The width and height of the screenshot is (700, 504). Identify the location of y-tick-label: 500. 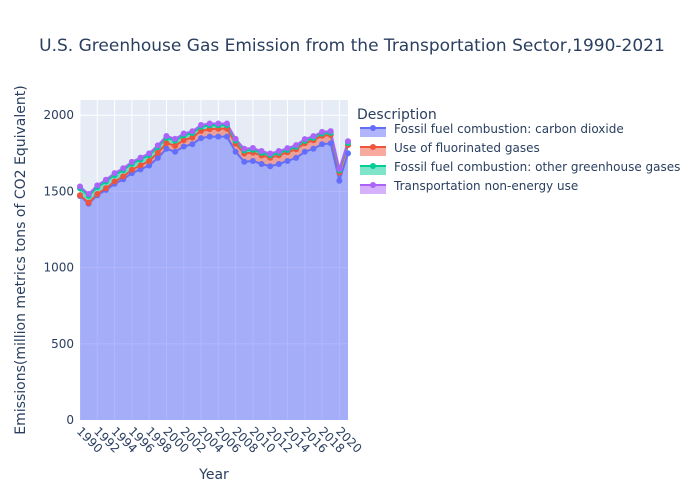
(62, 344).